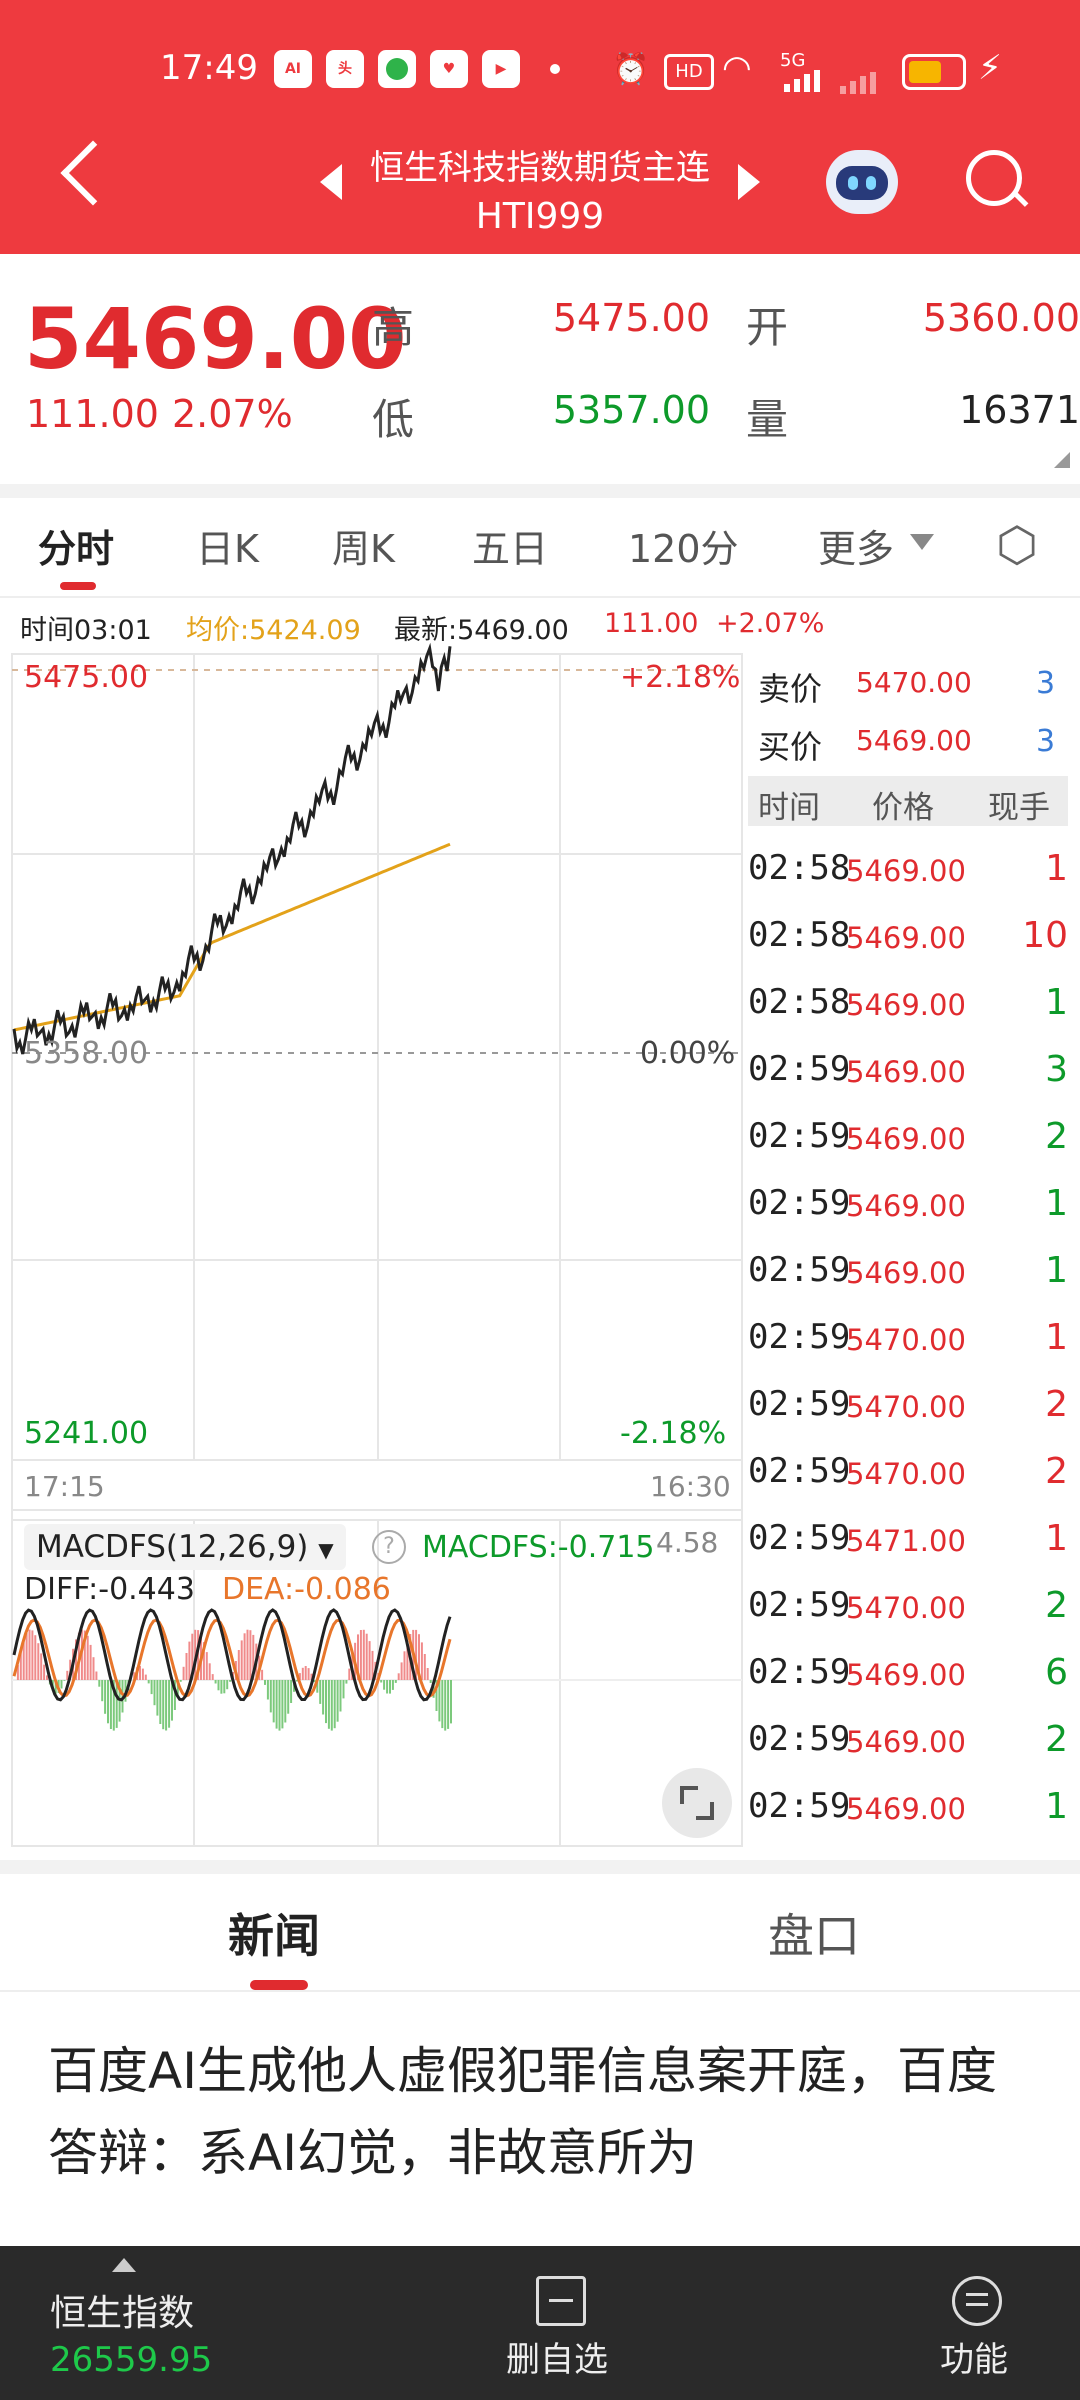  Describe the element at coordinates (908, 1551) in the screenshot. I see `tick-row: 02:59 5471.00 1` at that location.